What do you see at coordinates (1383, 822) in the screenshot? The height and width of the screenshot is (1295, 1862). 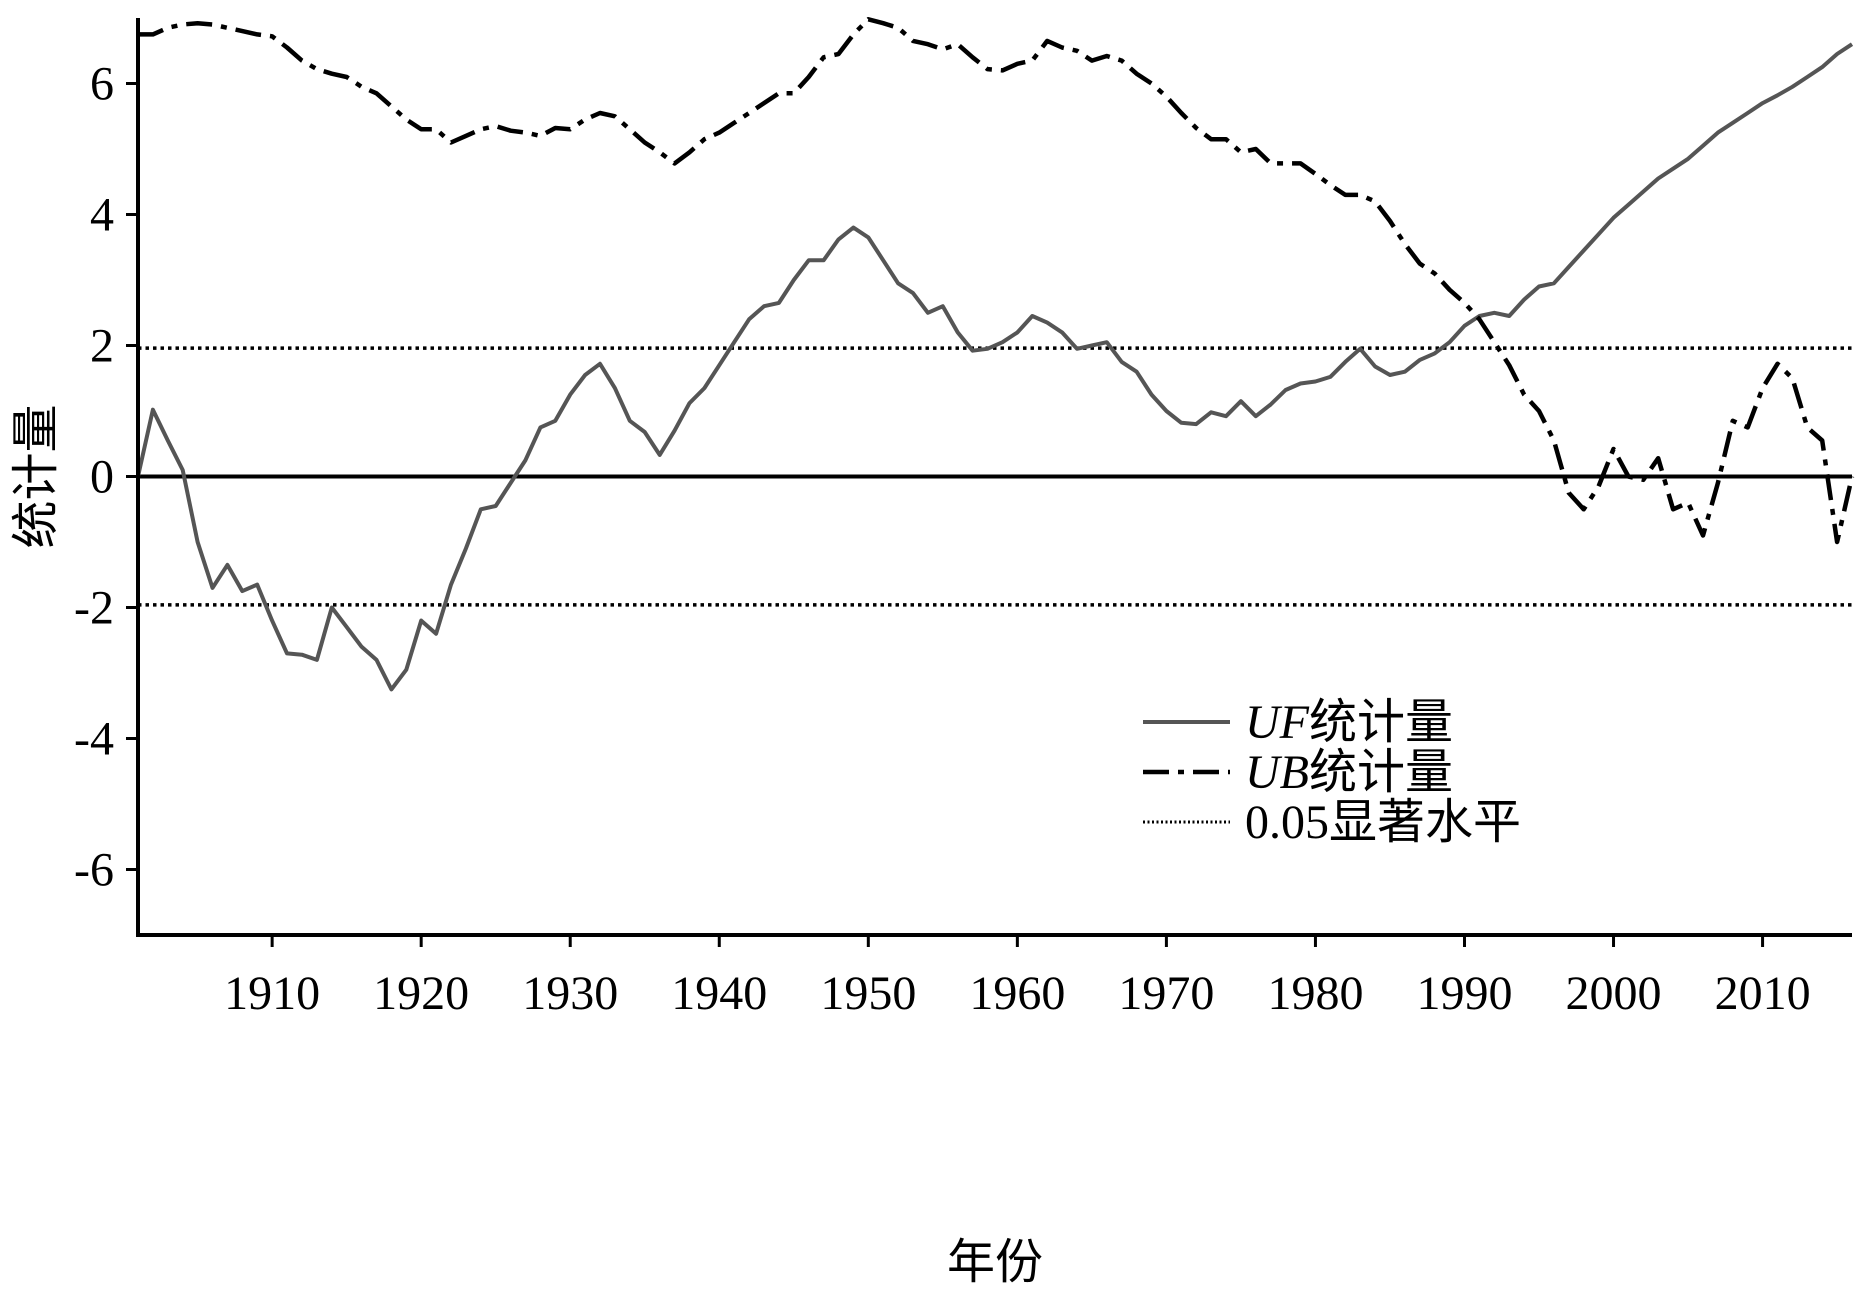 I see `legend-label: 0.05显著水平` at bounding box center [1383, 822].